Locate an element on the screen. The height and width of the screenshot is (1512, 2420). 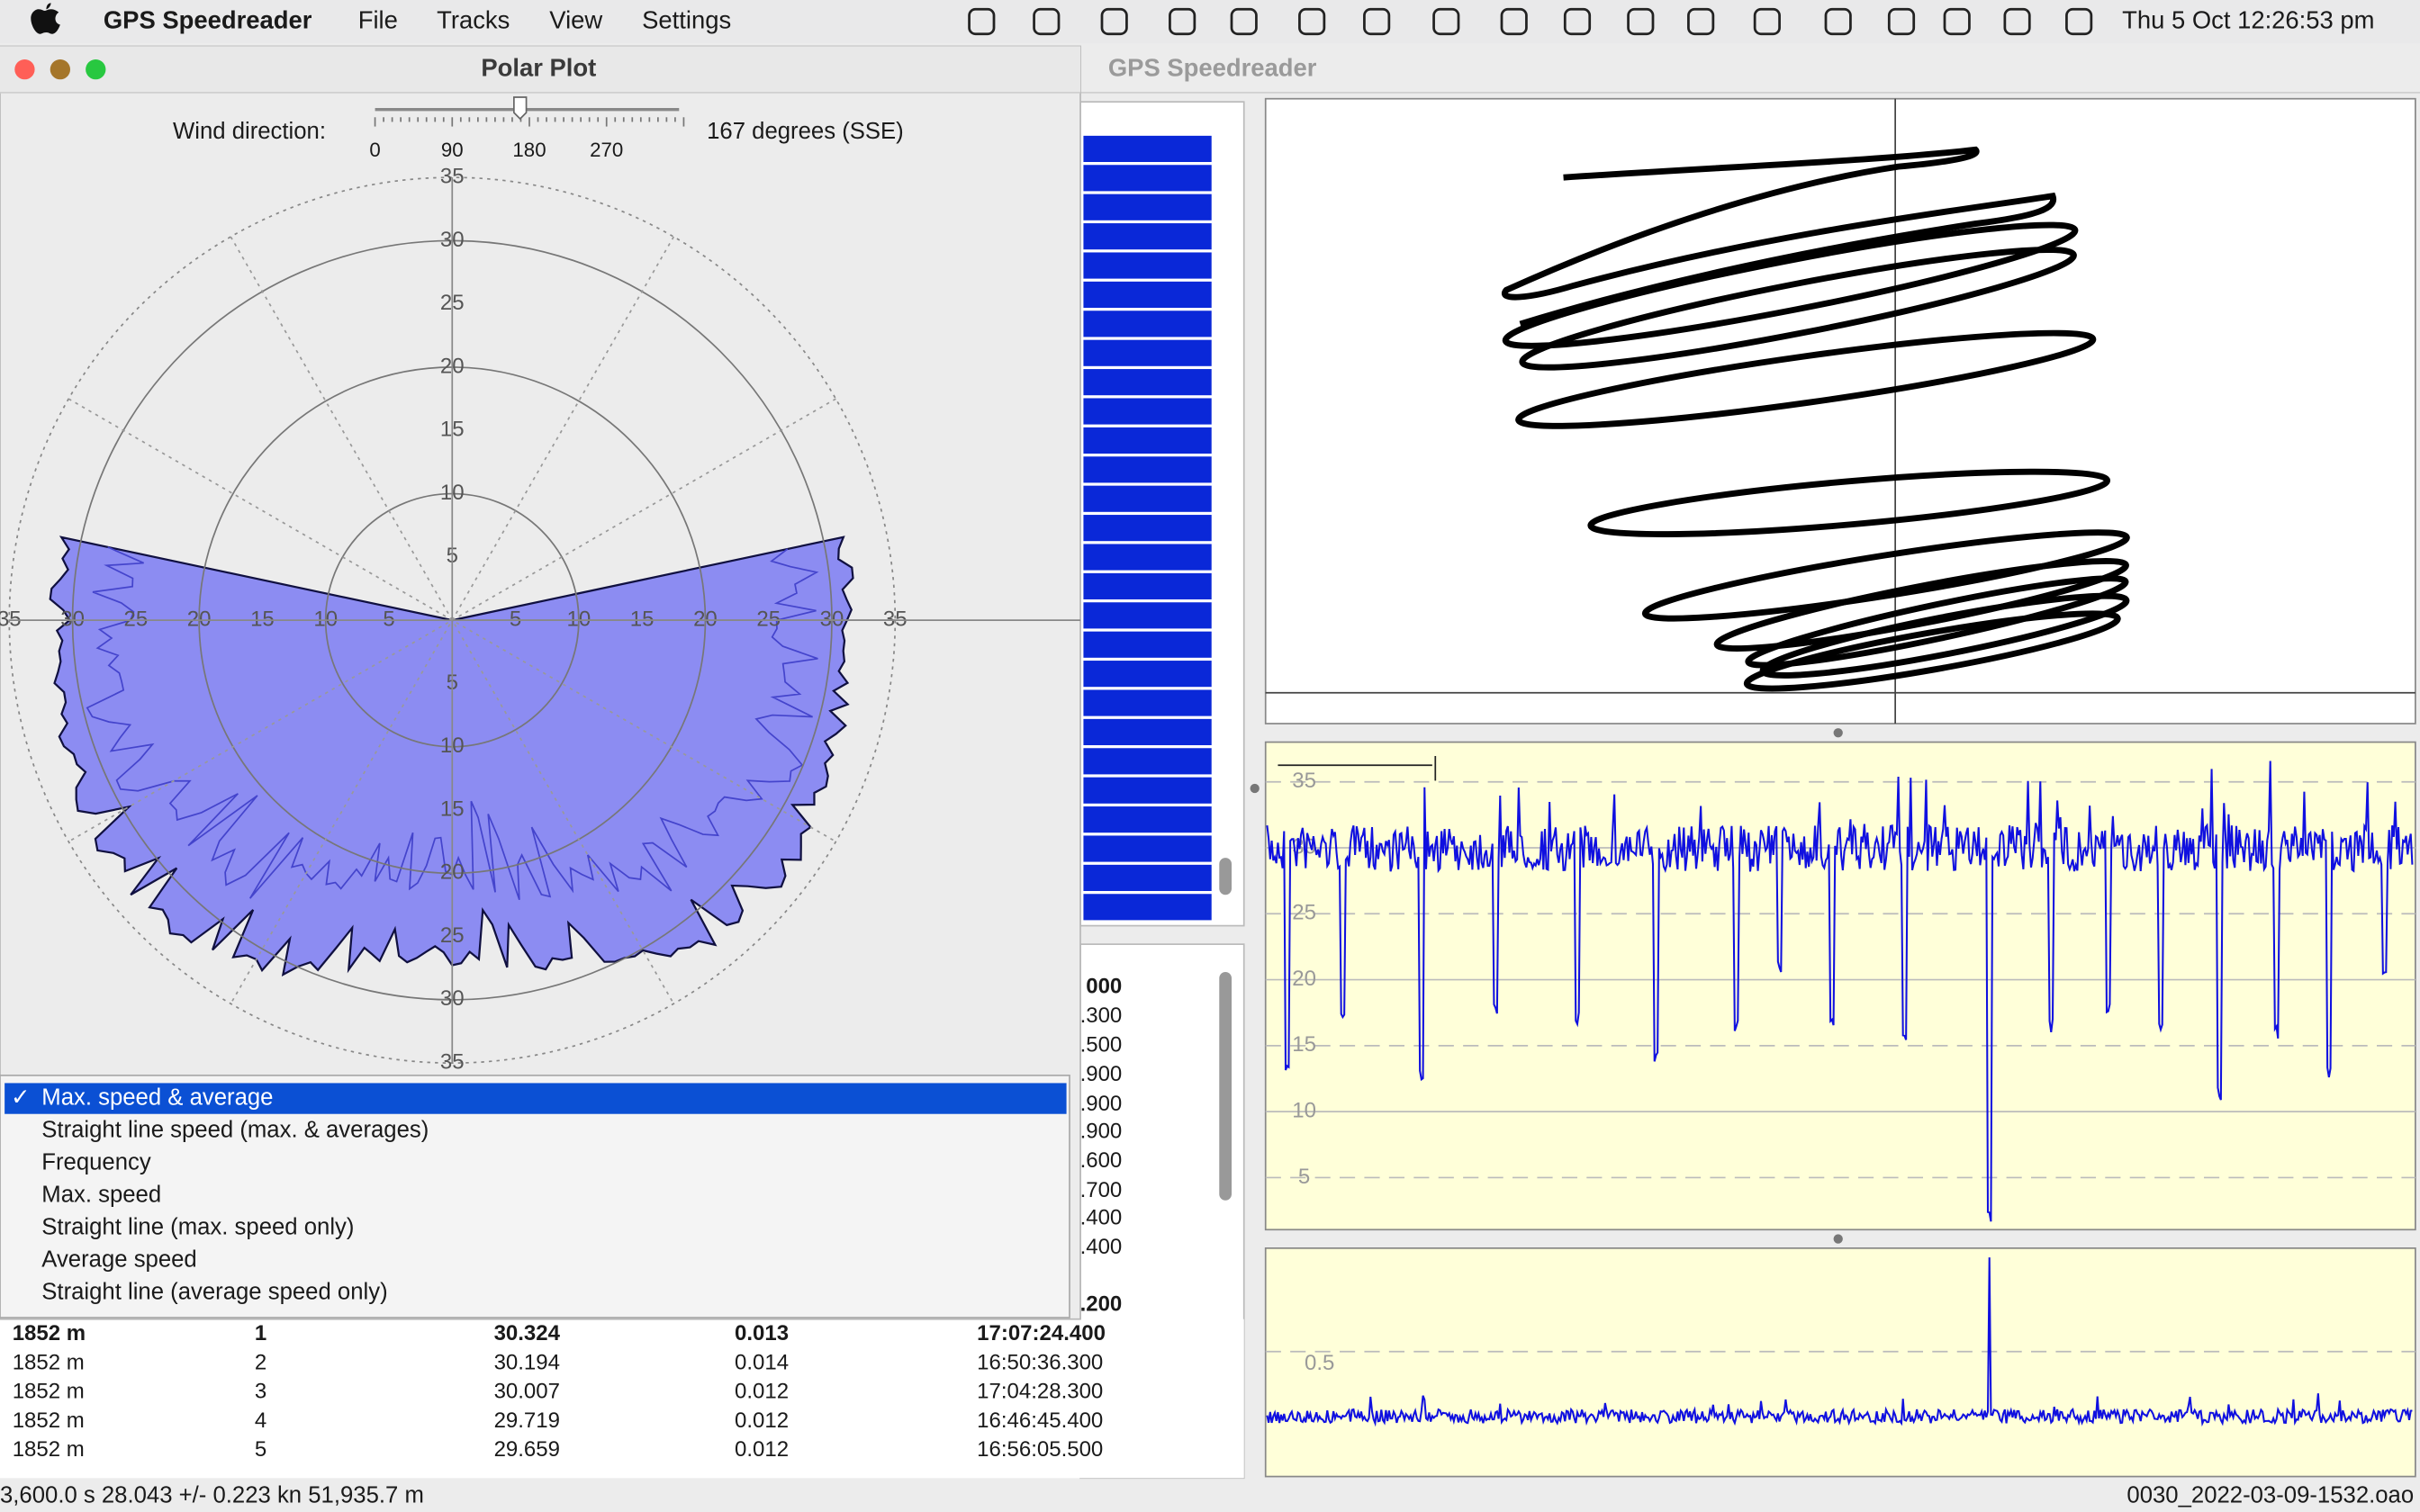
y-tick-label: 0.5 is located at coordinates (1319, 1363).